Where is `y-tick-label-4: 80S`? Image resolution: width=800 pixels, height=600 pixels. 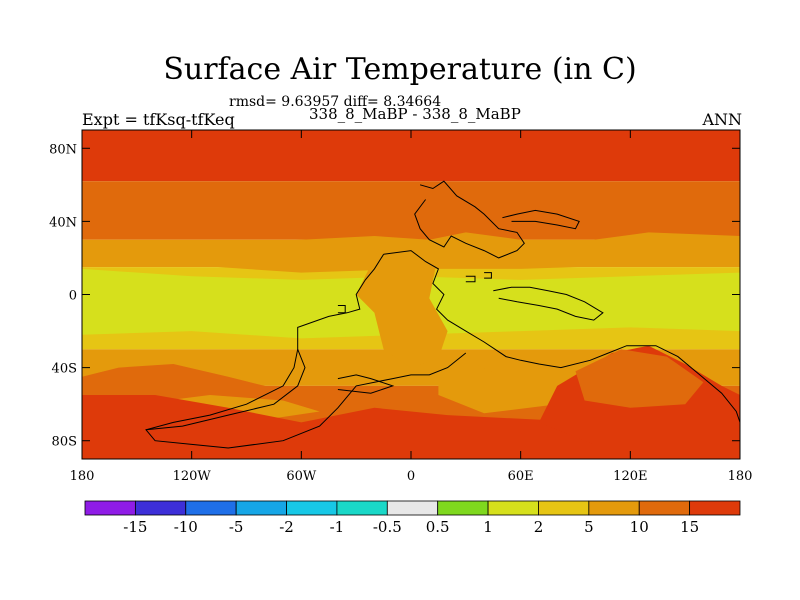
y-tick-label-4: 80S is located at coordinates (64, 442).